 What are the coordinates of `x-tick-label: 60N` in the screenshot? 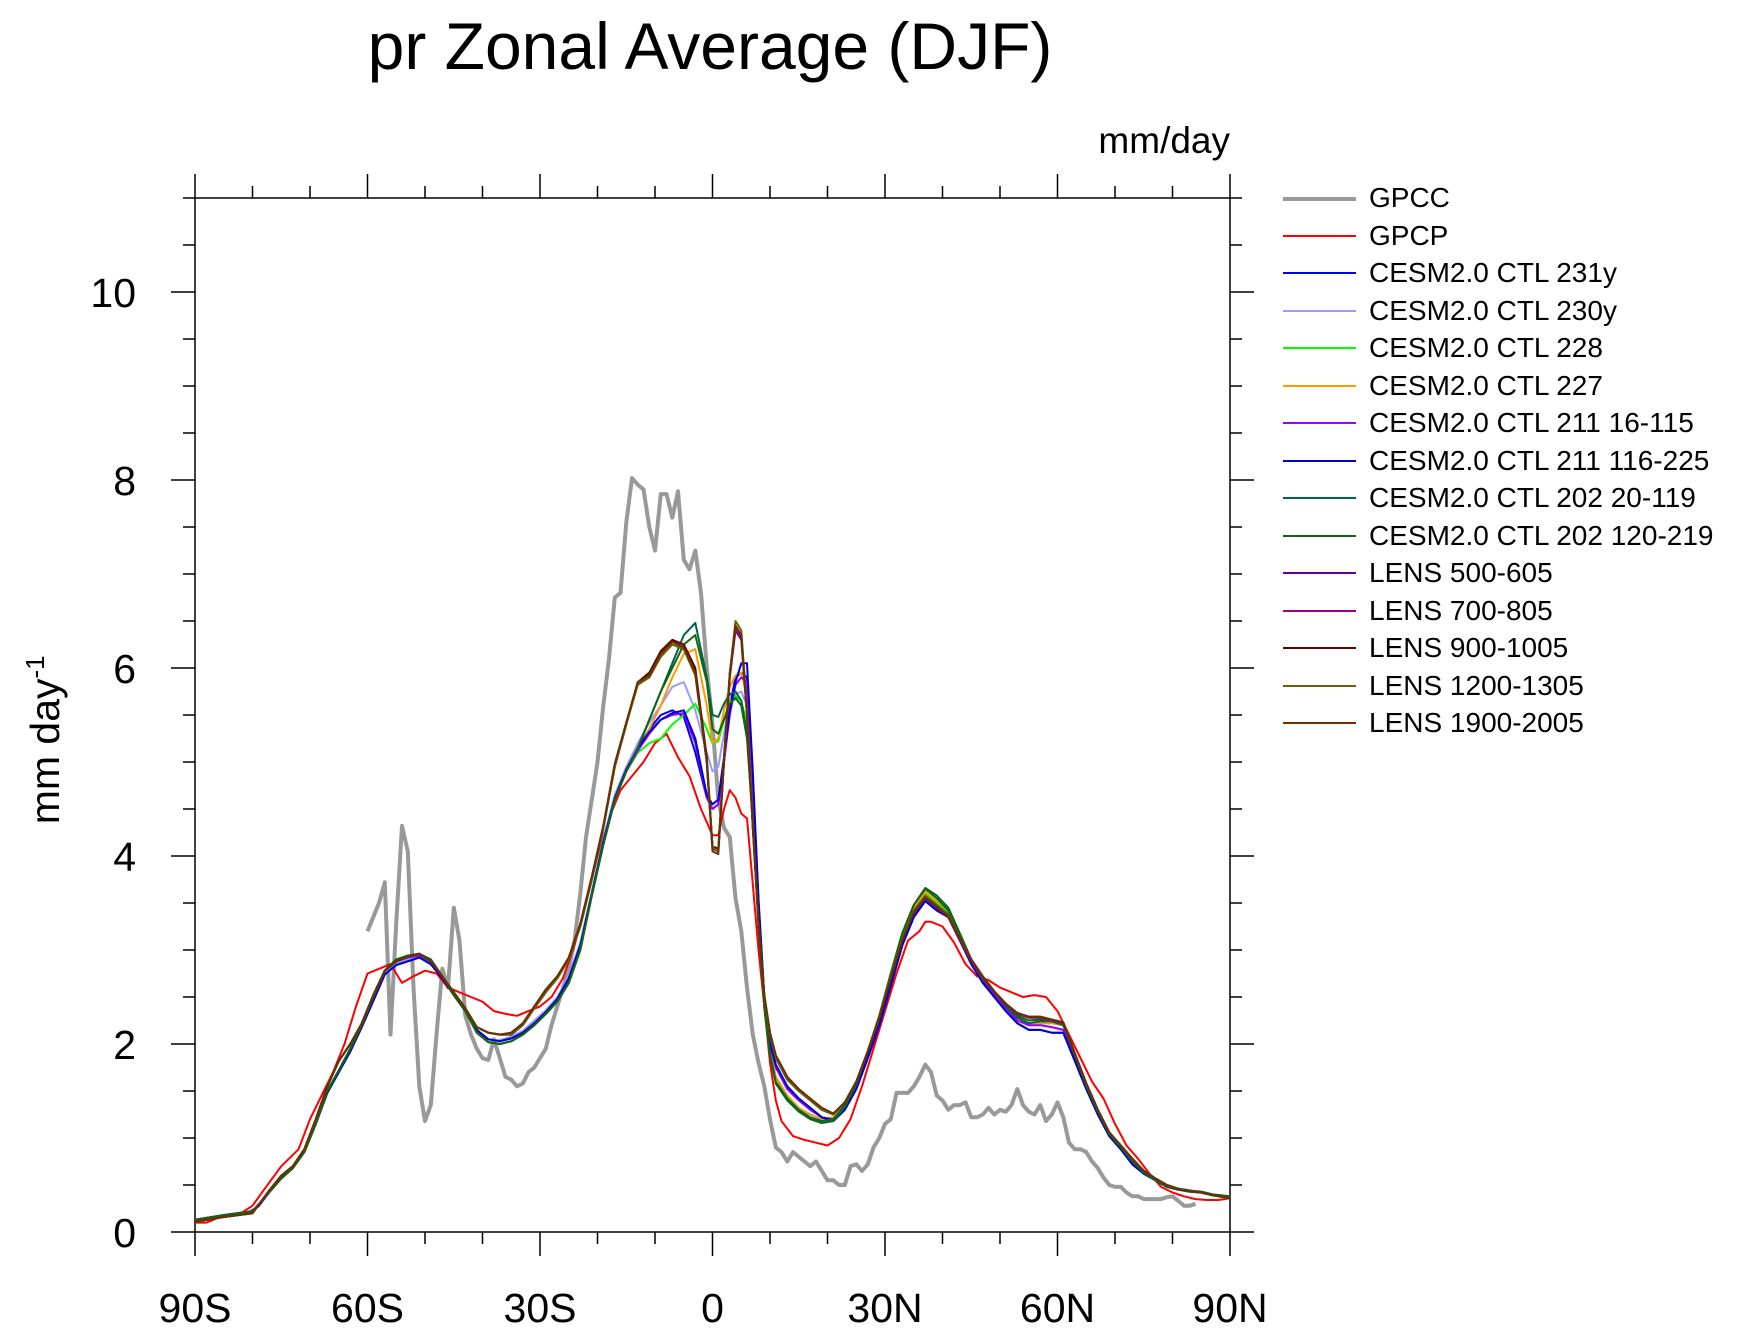 It's located at (1057, 1308).